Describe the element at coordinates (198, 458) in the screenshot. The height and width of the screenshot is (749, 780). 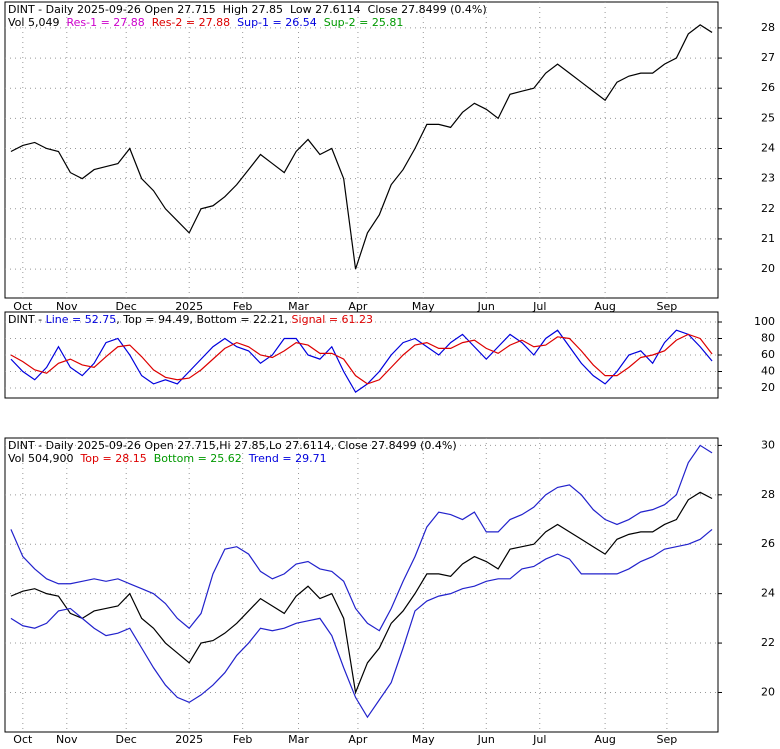
I see `legend-text: Bottom = 25.62` at that location.